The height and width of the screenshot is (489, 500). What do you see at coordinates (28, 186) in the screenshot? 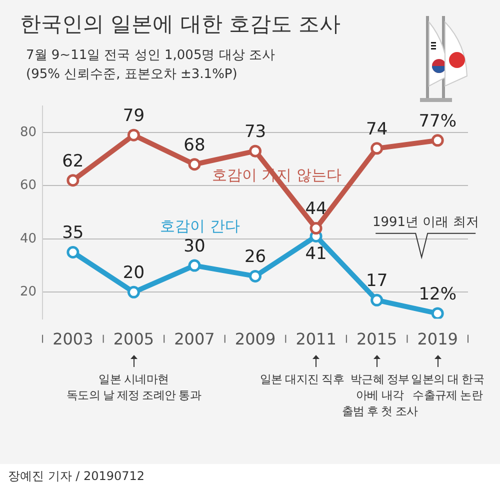
I see `y-tick-label: 60` at bounding box center [28, 186].